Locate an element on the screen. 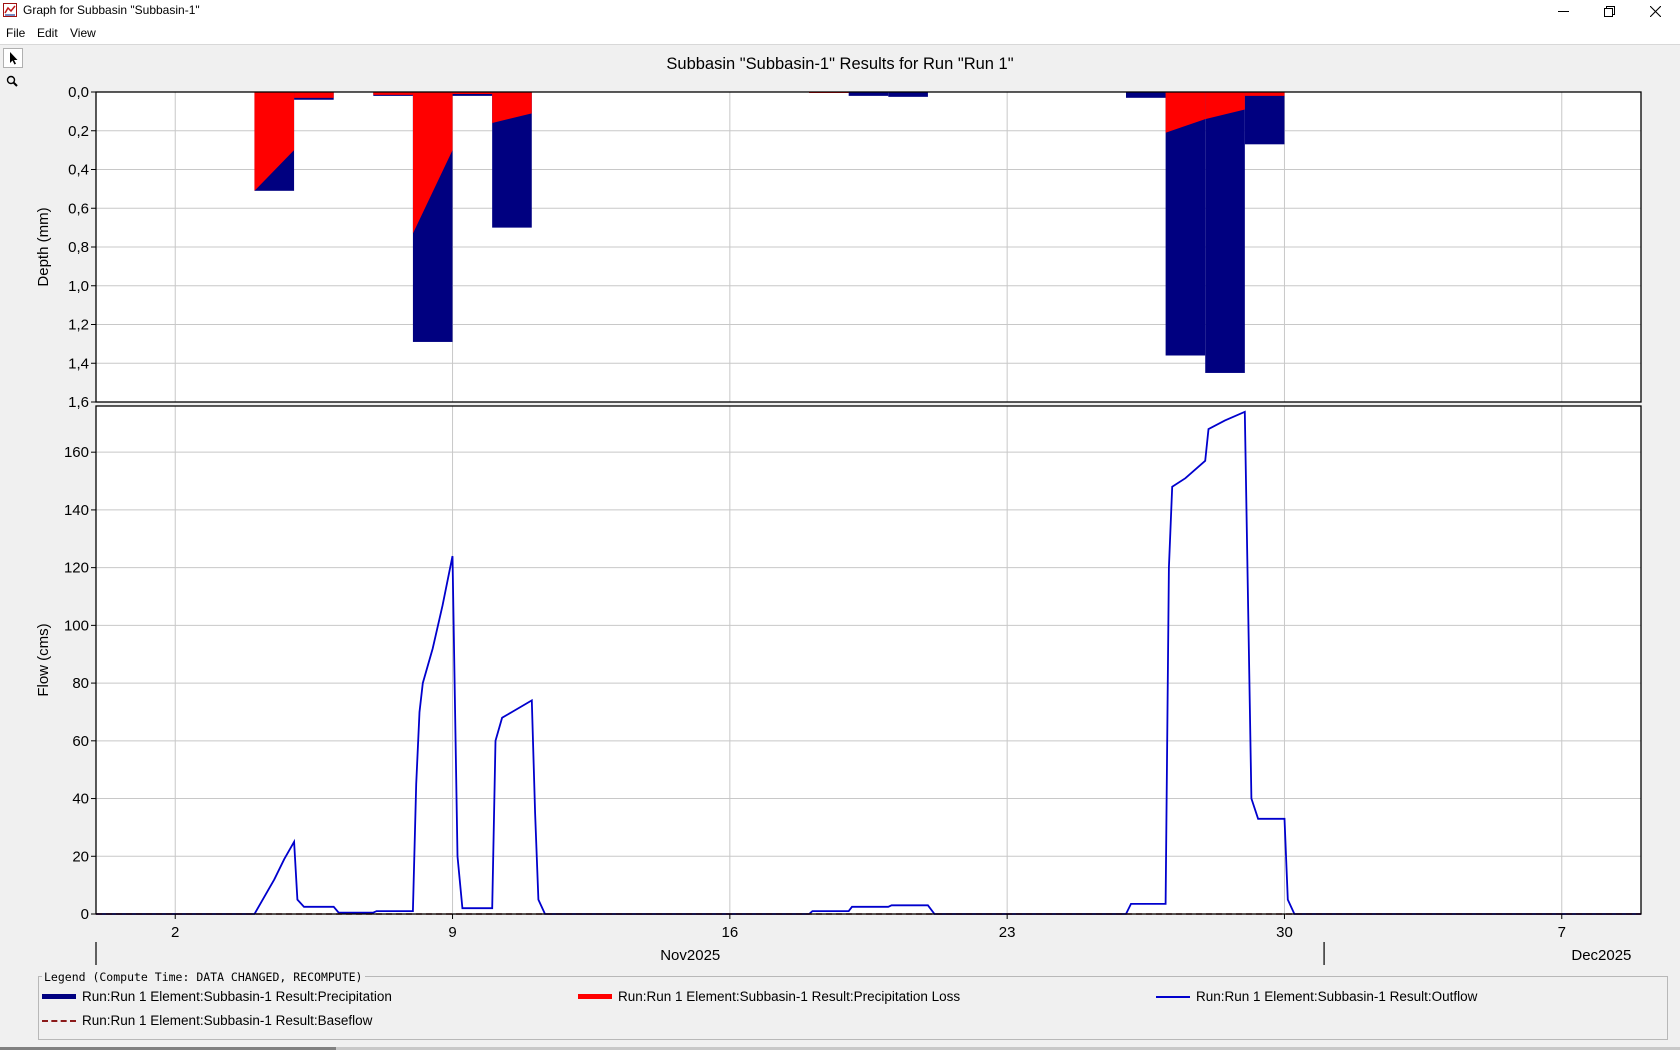 This screenshot has width=1680, height=1050. flow-ytick-label: 120 is located at coordinates (76, 568).